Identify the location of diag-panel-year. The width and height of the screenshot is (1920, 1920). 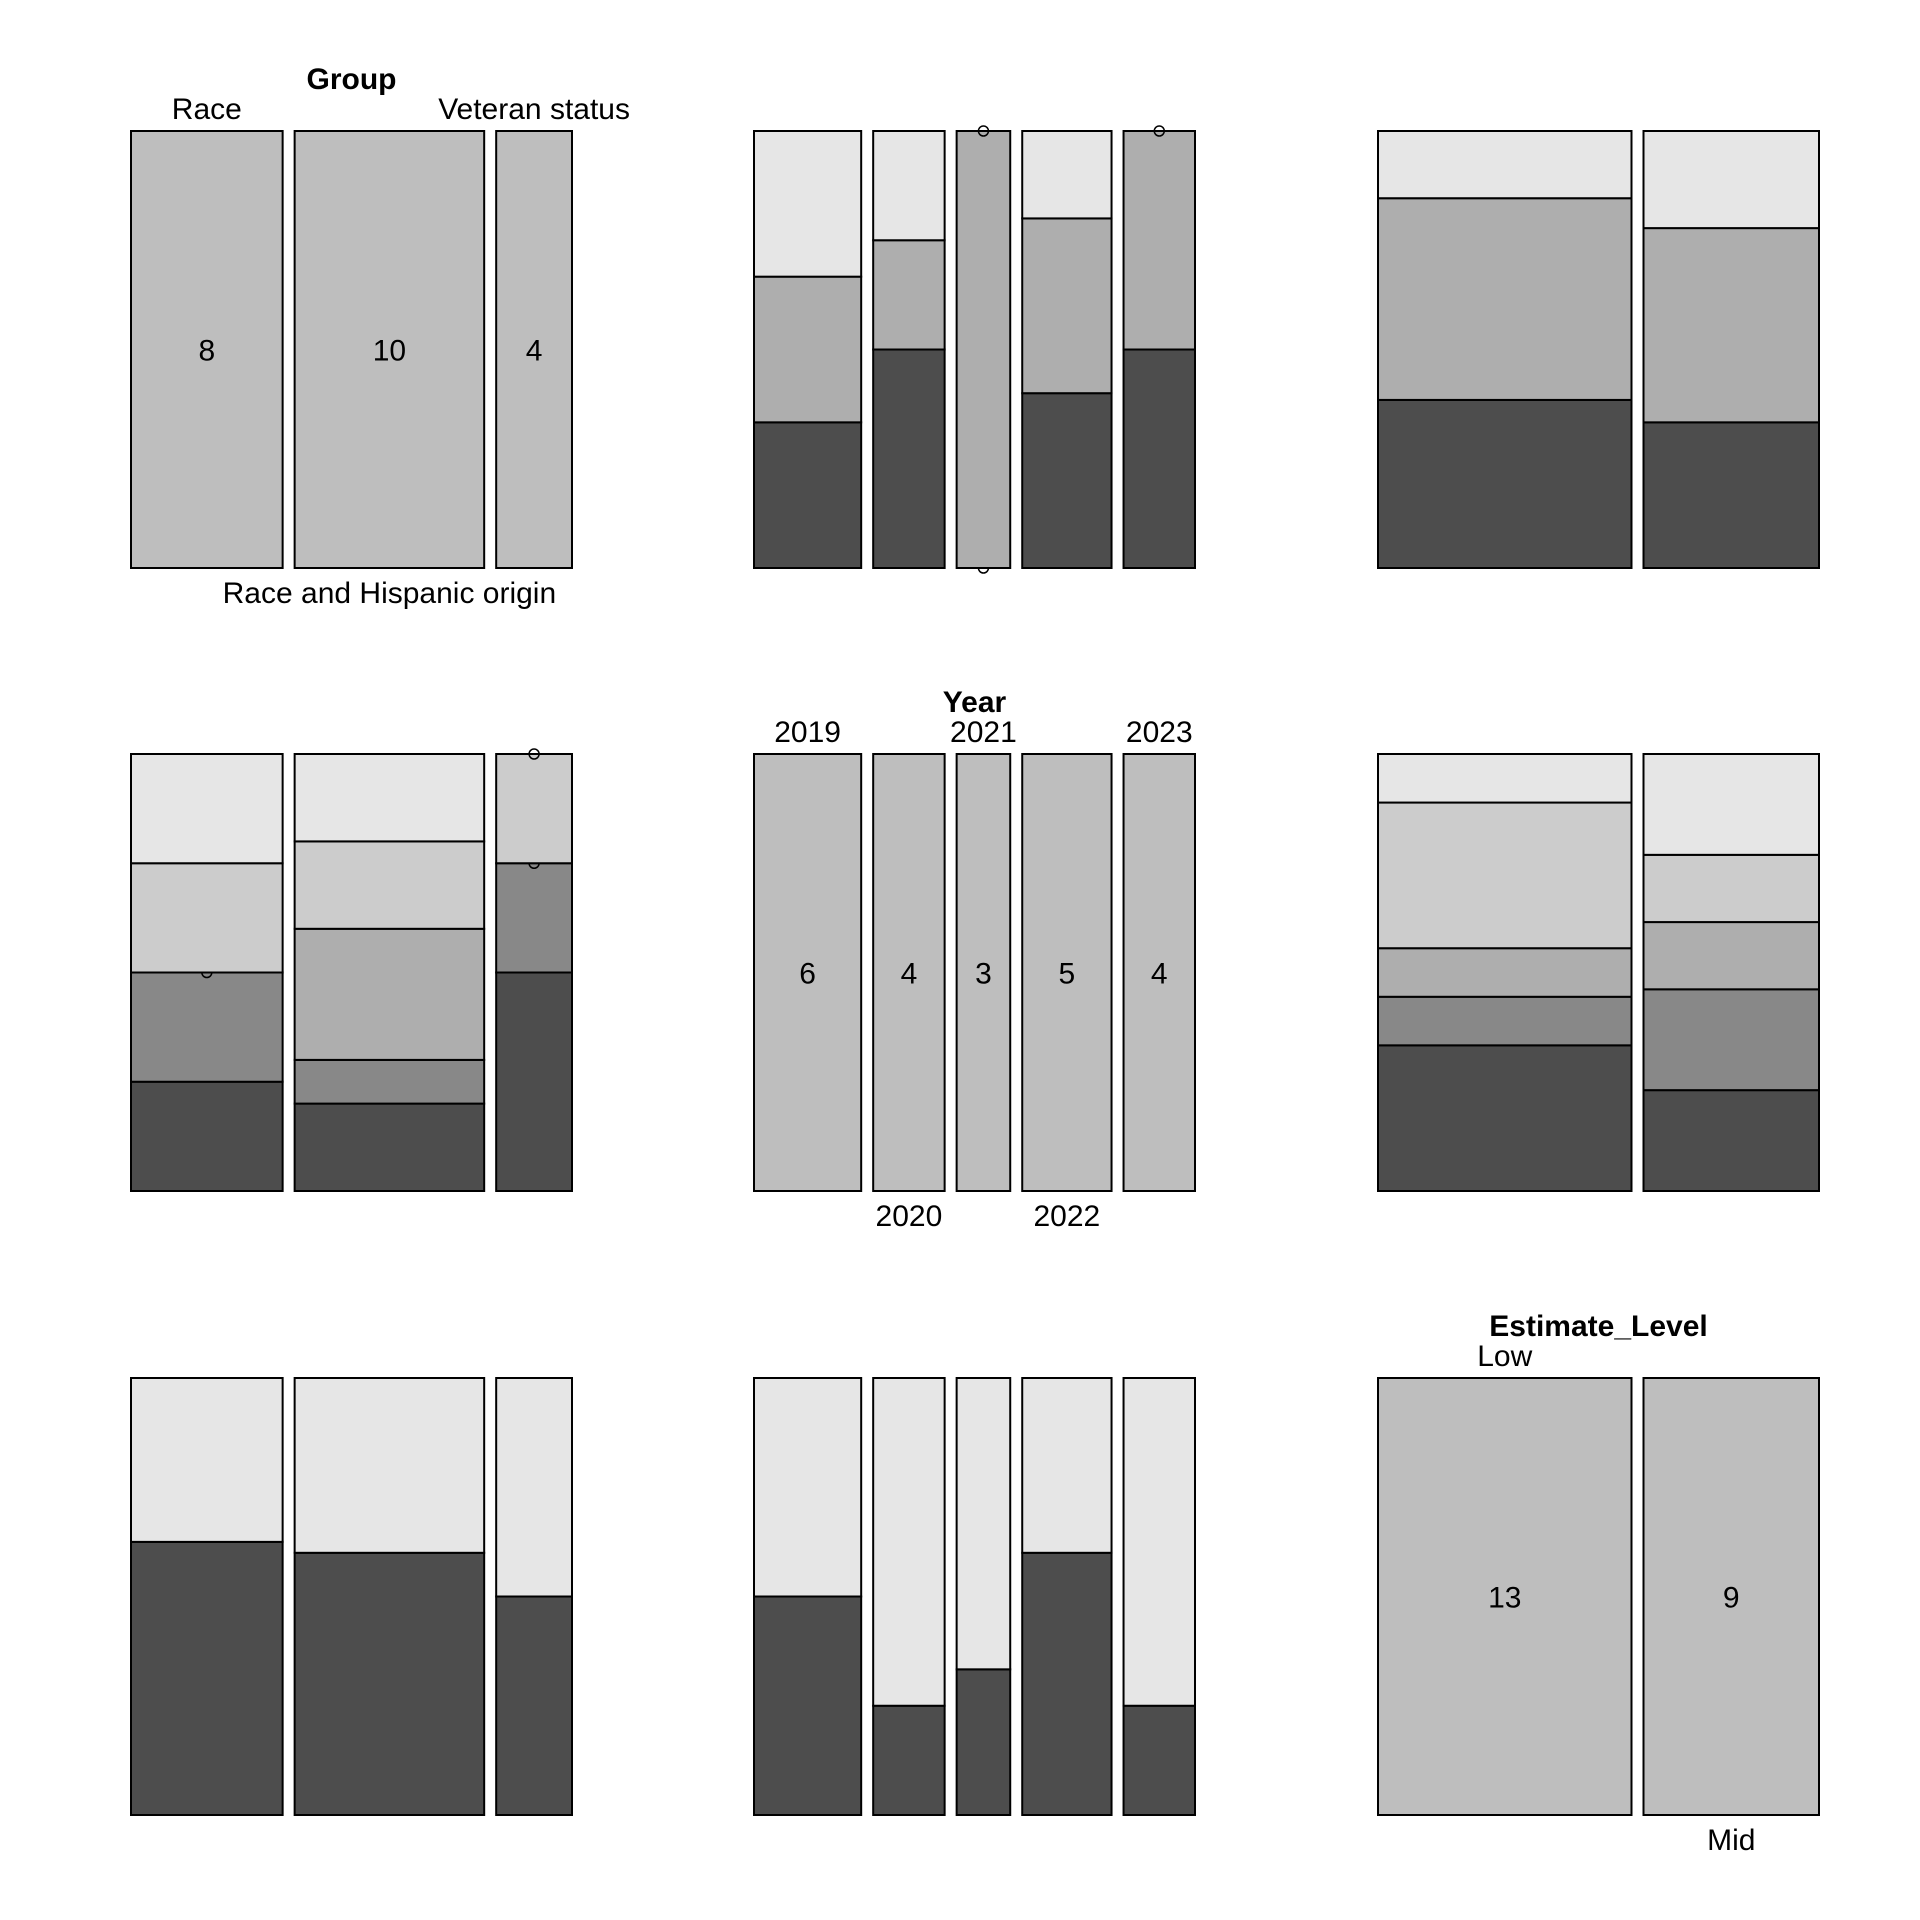
(974, 972).